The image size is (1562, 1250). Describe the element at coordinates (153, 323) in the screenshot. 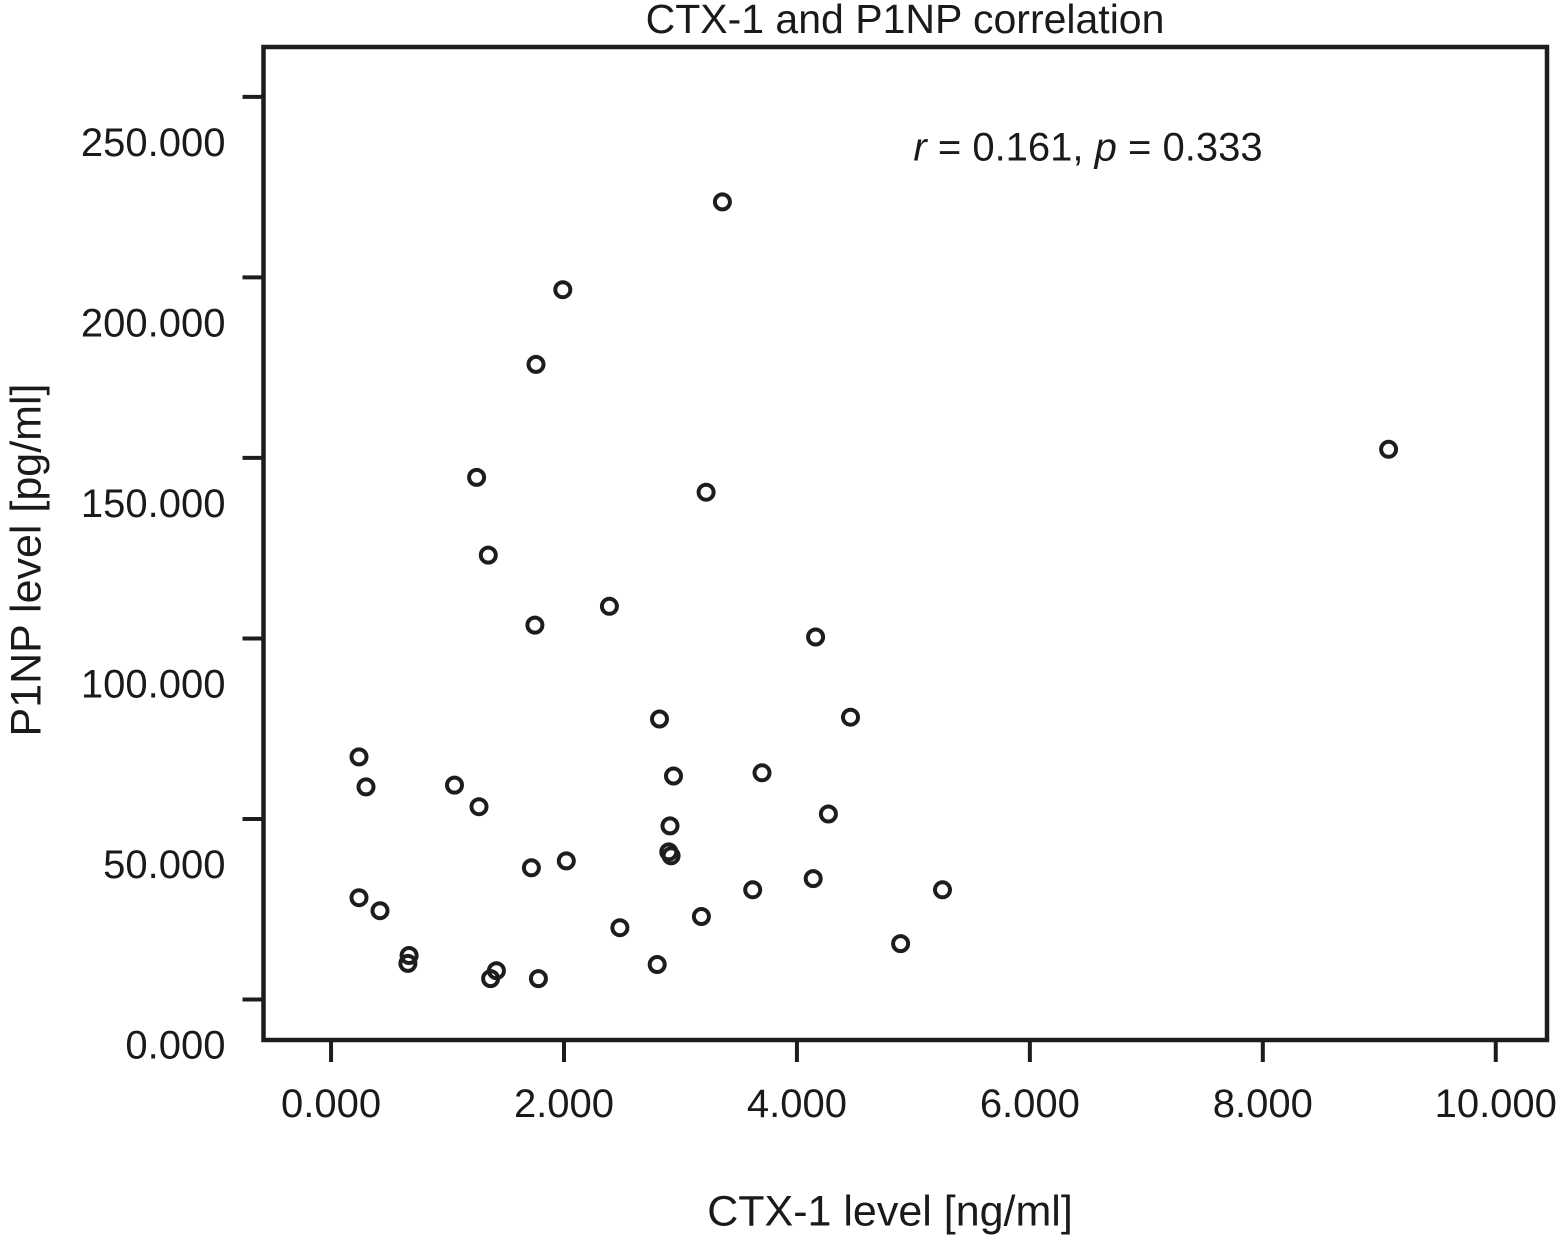

I see `y-tick-label: 200.000` at that location.